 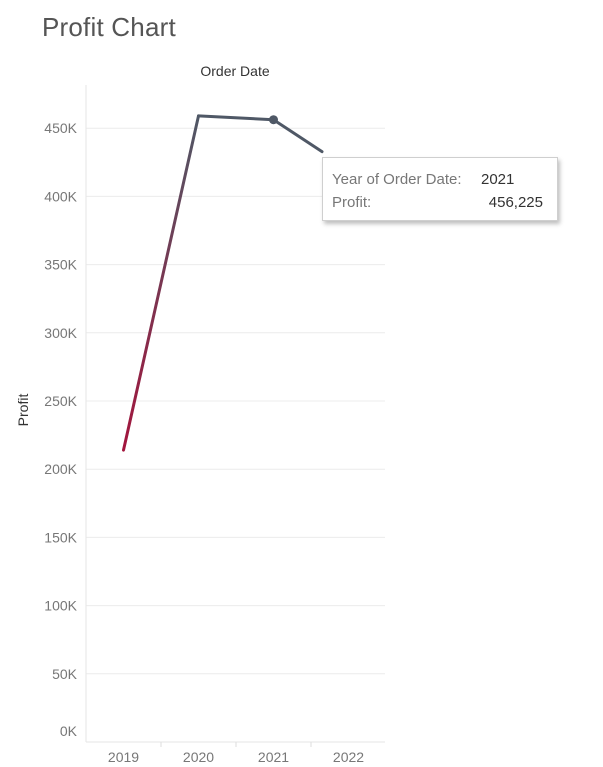 I want to click on y-tick-label: 250K, so click(x=60, y=401).